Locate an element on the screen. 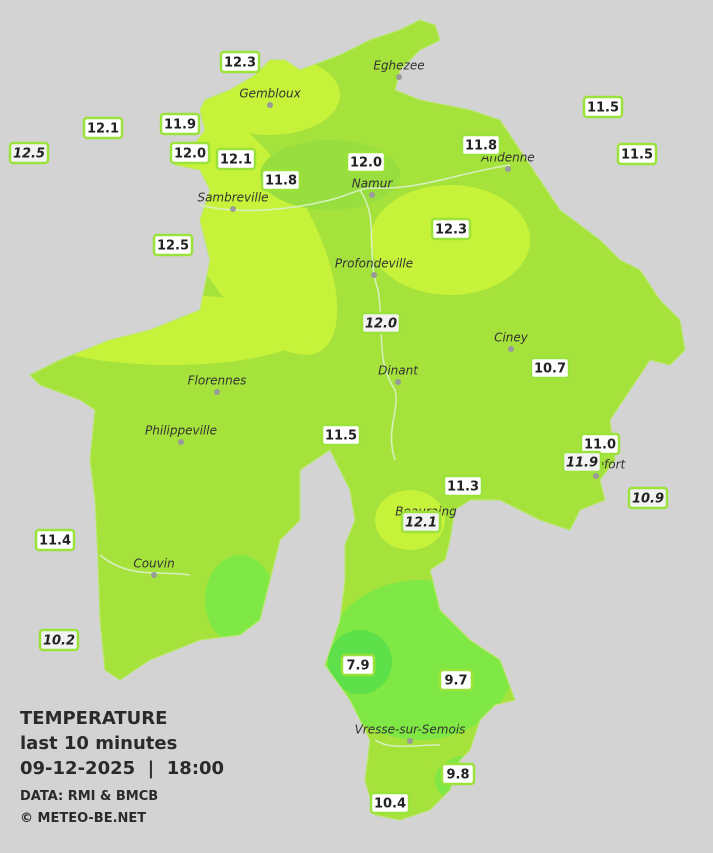 This screenshot has width=713, height=853. station-value: 11.3 is located at coordinates (463, 487).